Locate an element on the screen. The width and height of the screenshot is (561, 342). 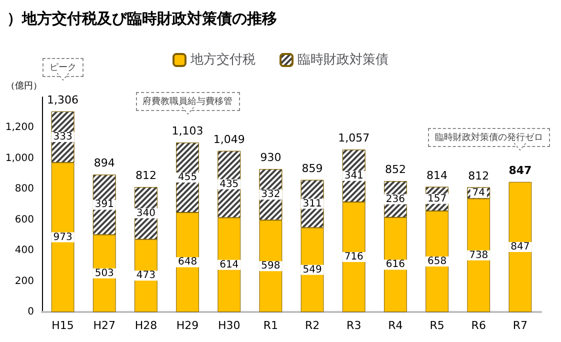
data-label: 391 is located at coordinates (104, 204).